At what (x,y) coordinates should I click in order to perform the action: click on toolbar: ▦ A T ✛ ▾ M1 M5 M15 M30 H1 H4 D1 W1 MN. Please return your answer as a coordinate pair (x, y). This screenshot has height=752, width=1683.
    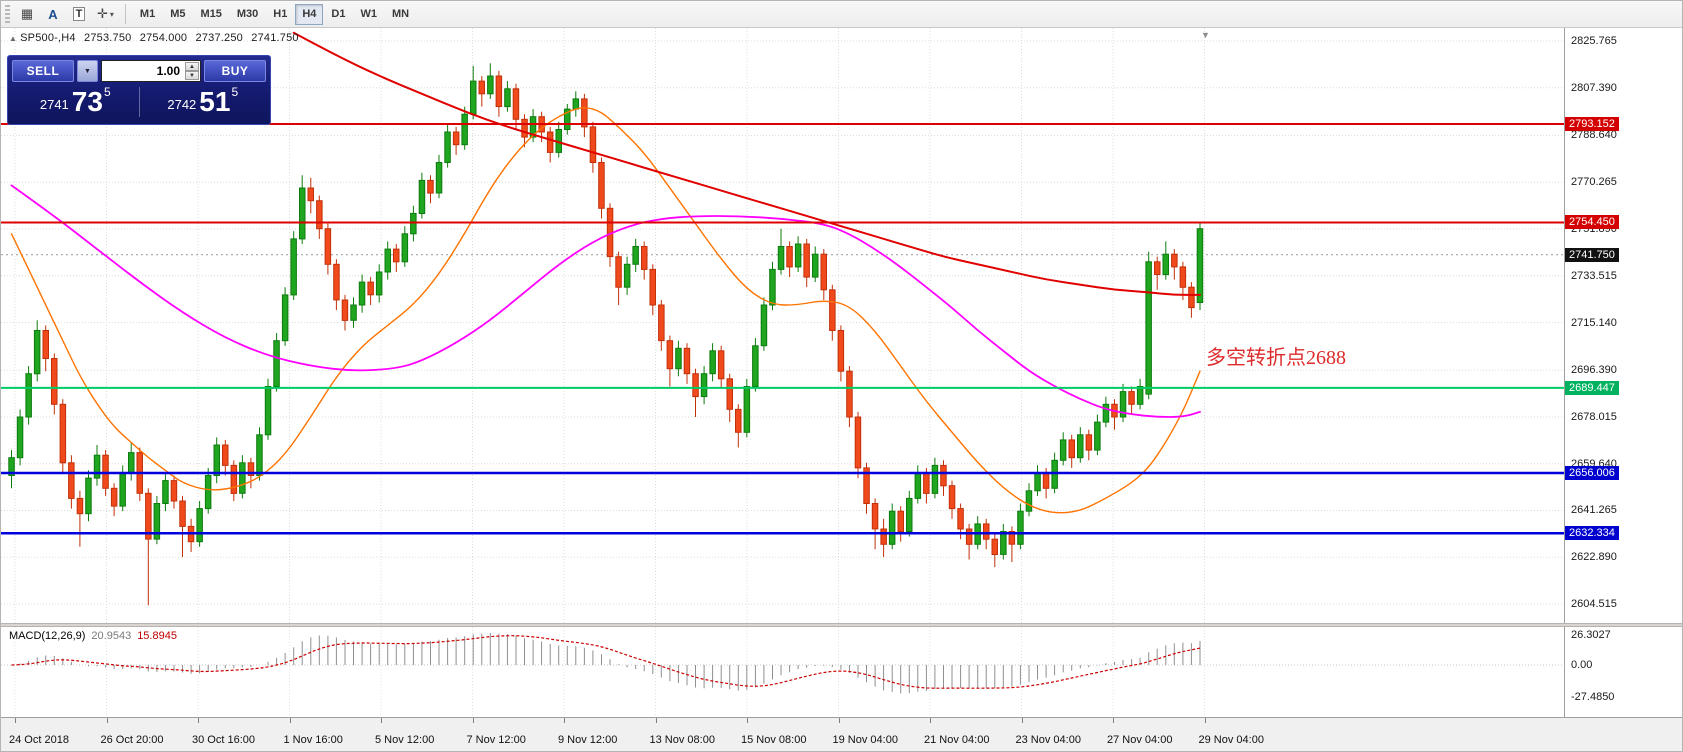
    Looking at the image, I should click on (841, 14).